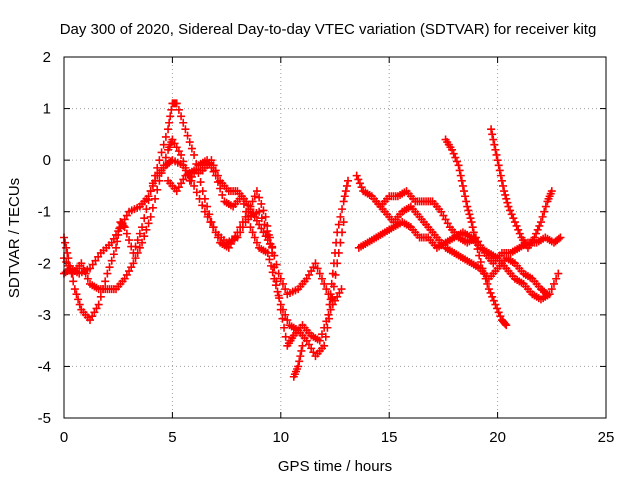 Image resolution: width=640 pixels, height=480 pixels. Describe the element at coordinates (47, 57) in the screenshot. I see `y-tick-label: 2` at that location.